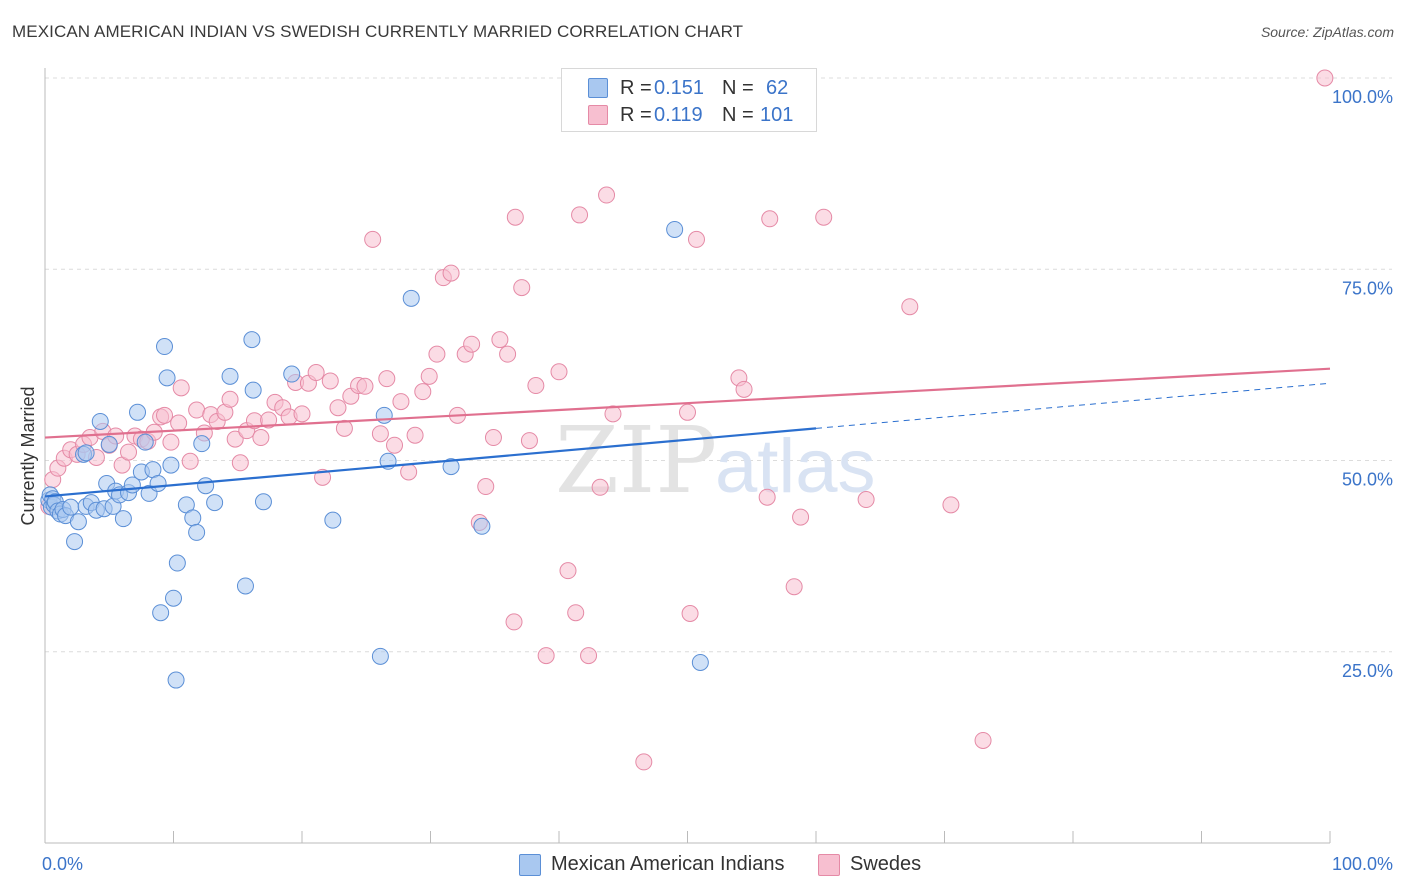 This screenshot has height=892, width=1406. Describe the element at coordinates (430, 462) in the screenshot. I see `trend-line-mexican-american-indians` at that location.